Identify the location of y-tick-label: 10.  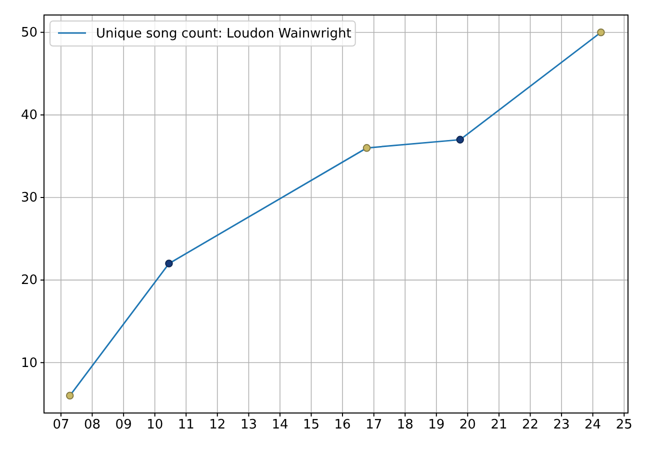
(29, 363).